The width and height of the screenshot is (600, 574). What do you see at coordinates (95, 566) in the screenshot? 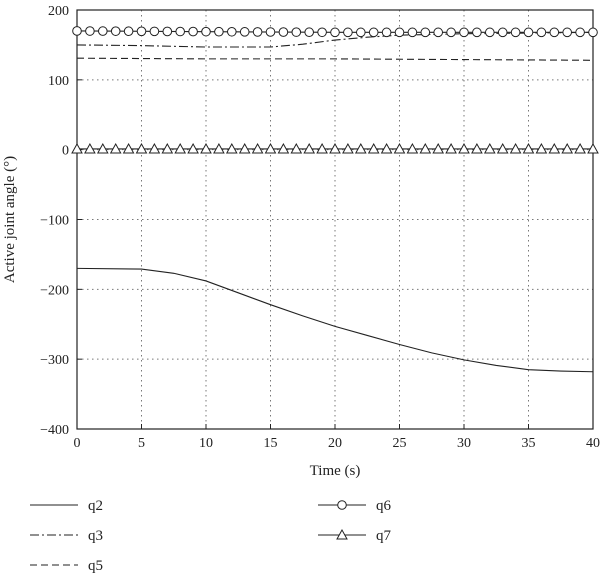
I see `legend-label-q5: q5` at bounding box center [95, 566].